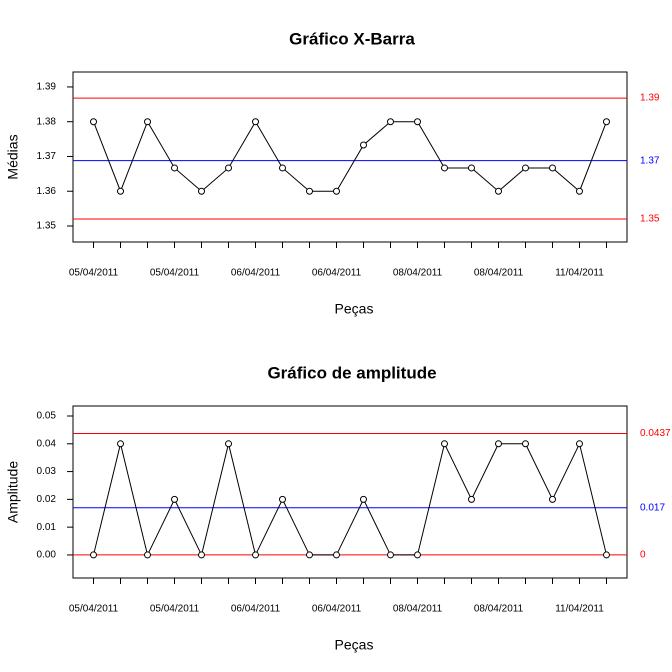 The height and width of the screenshot is (672, 672). What do you see at coordinates (47, 443) in the screenshot?
I see `y-tick-label: 0.04` at bounding box center [47, 443].